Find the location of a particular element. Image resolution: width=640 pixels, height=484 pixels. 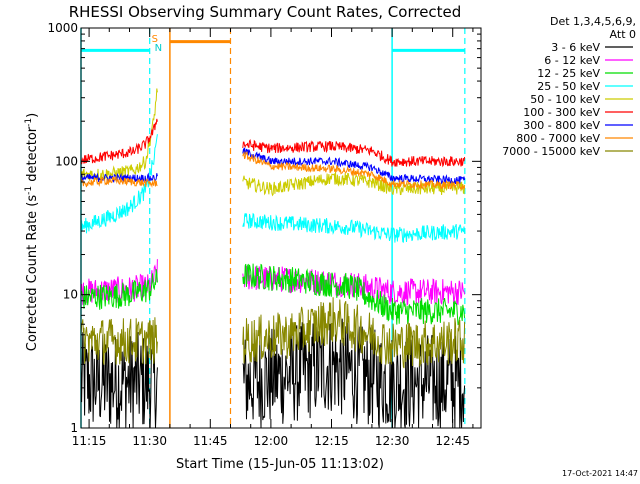

y-axis-label-sup-2: -1 is located at coordinates (29, 122).